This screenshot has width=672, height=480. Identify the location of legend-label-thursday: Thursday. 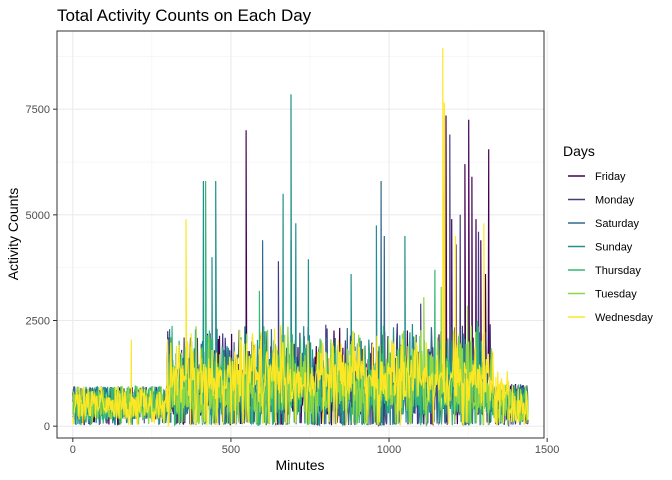
(618, 271).